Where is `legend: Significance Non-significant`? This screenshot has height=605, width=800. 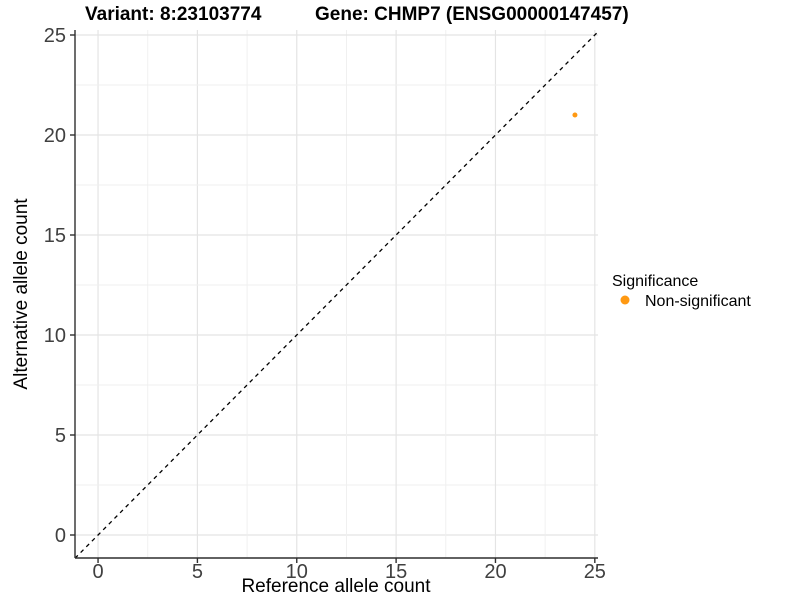
legend: Significance Non-significant is located at coordinates (681, 291).